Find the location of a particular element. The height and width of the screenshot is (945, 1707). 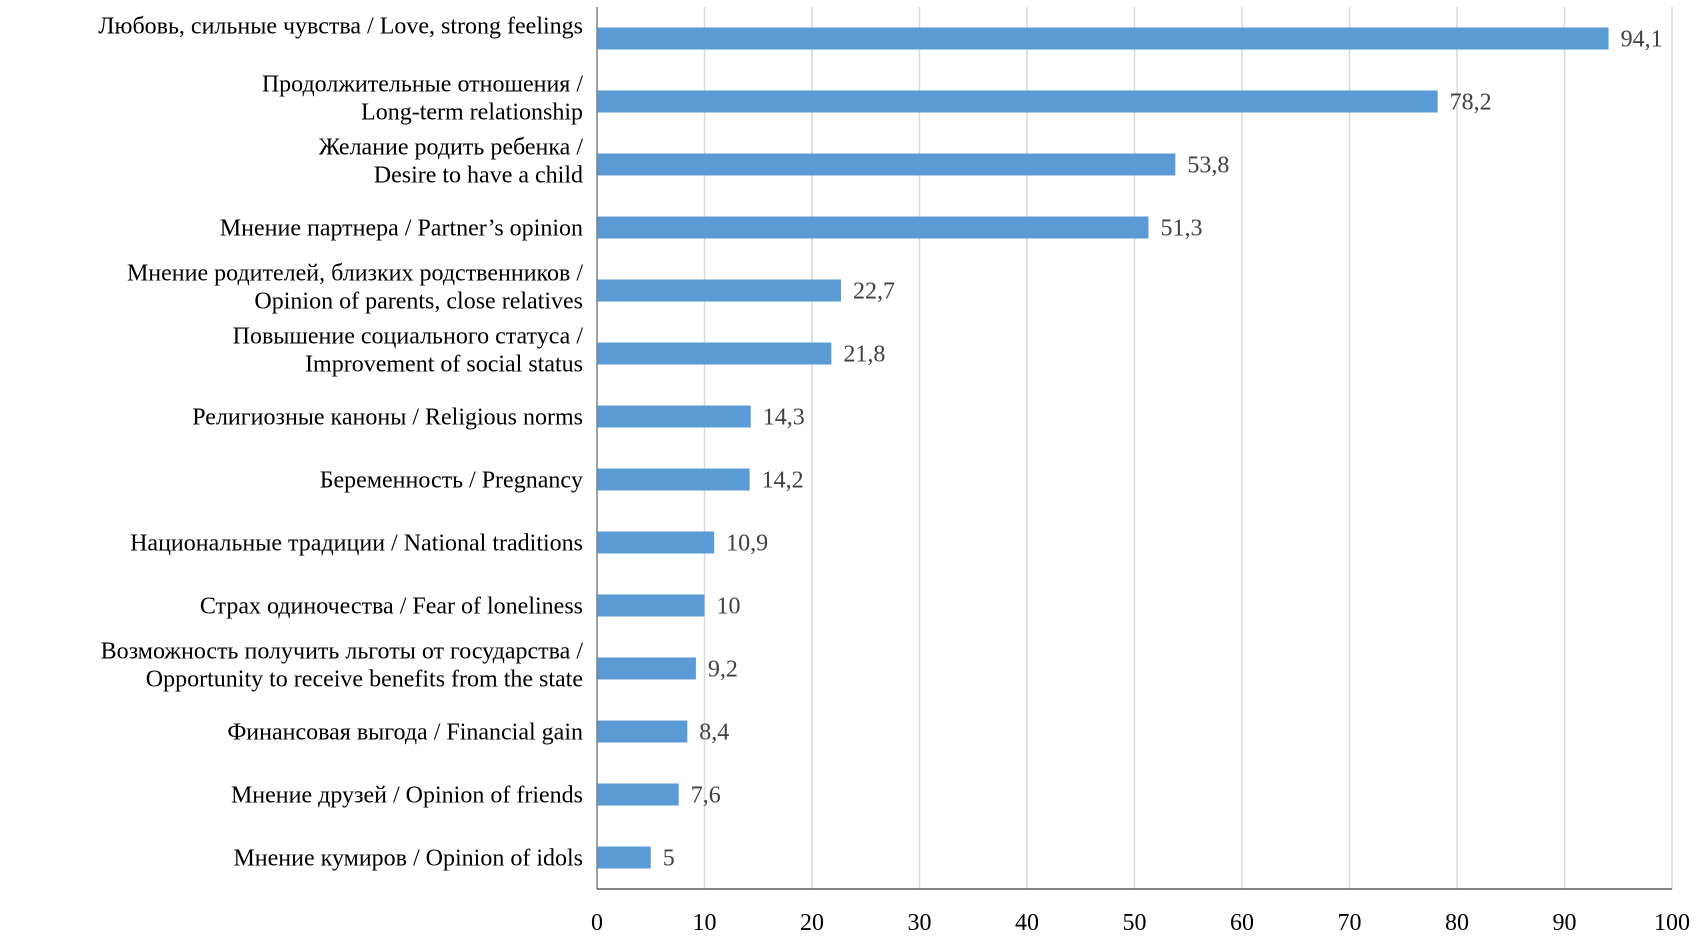

category-label: Желание родить ребенка / is located at coordinates (451, 148).